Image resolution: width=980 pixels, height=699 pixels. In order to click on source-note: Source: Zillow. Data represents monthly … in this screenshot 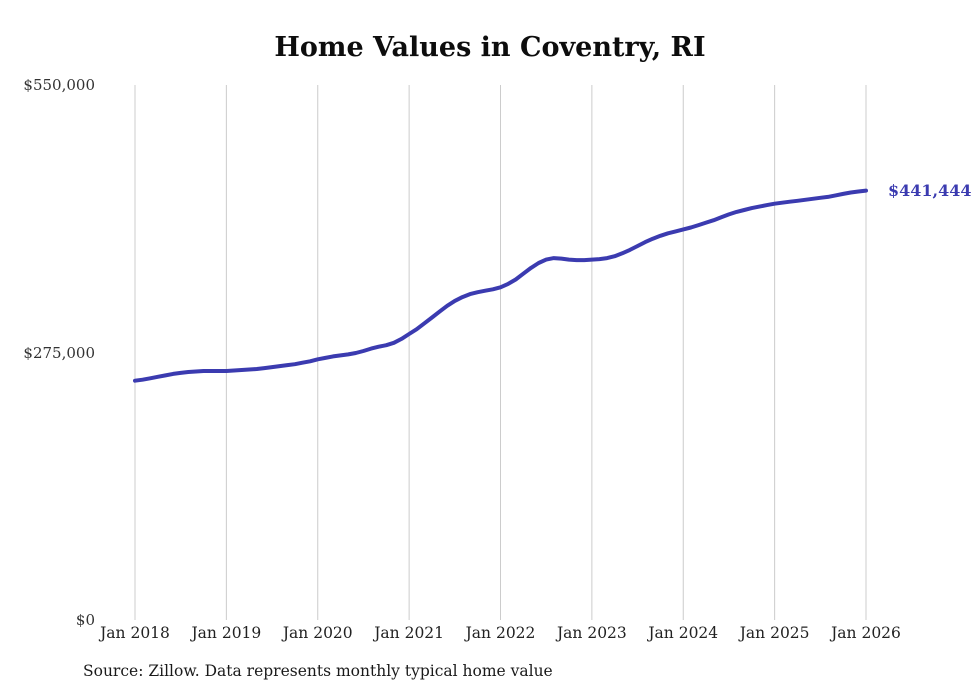, I will do `click(318, 671)`.